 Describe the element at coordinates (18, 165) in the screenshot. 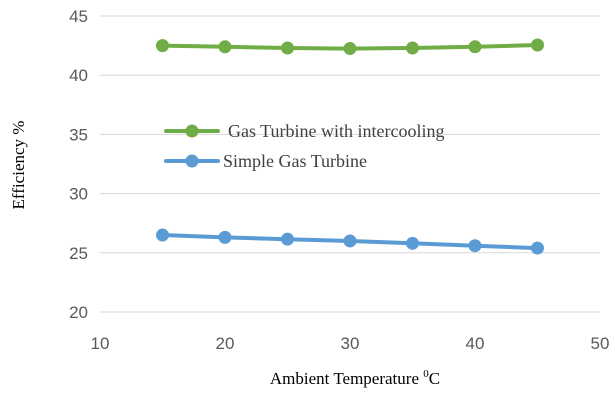

I see `y-axis-title: Efficiency %` at that location.